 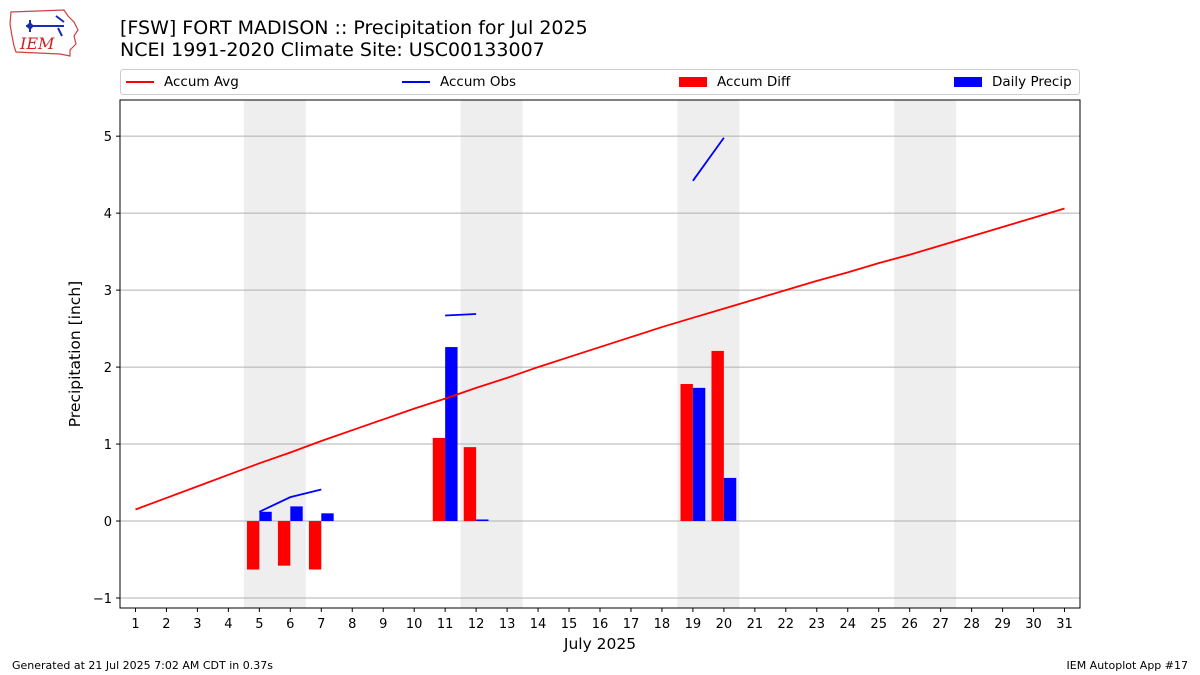 What do you see at coordinates (724, 624) in the screenshot?
I see `x-tick-label: 20` at bounding box center [724, 624].